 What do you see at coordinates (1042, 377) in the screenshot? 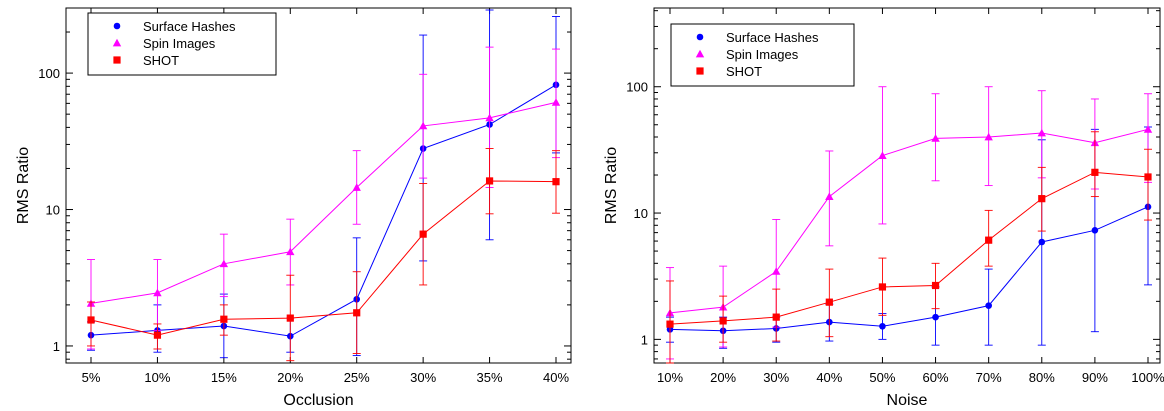
I see `x-tick-label: 80%` at bounding box center [1042, 377].